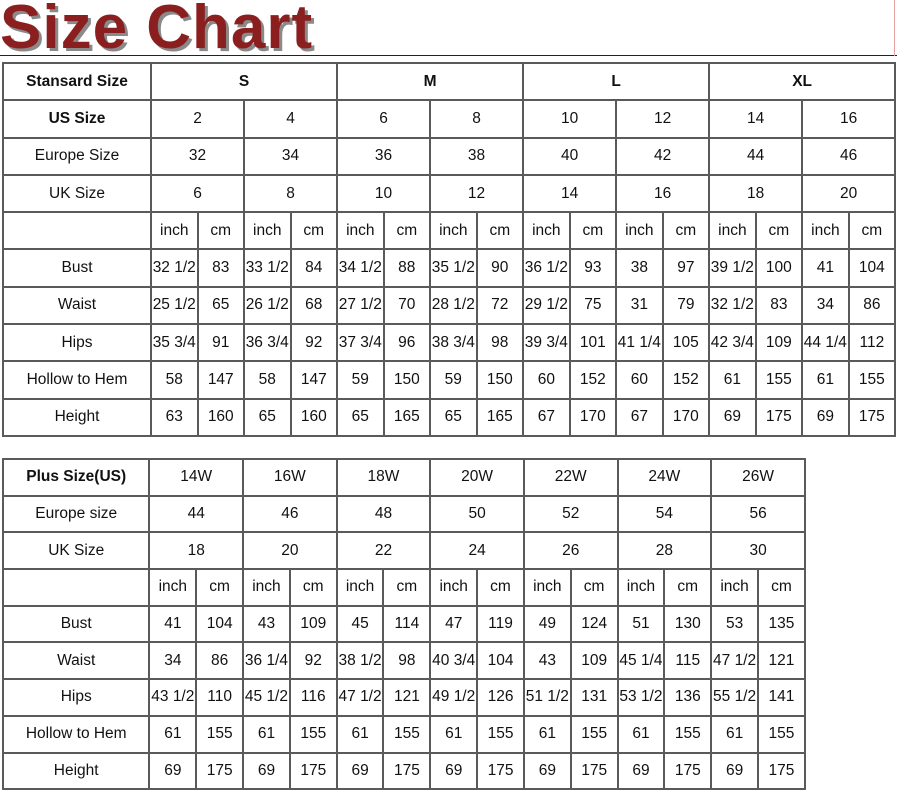 The image size is (897, 792). What do you see at coordinates (570, 119) in the screenshot?
I see `us-size: 10` at bounding box center [570, 119].